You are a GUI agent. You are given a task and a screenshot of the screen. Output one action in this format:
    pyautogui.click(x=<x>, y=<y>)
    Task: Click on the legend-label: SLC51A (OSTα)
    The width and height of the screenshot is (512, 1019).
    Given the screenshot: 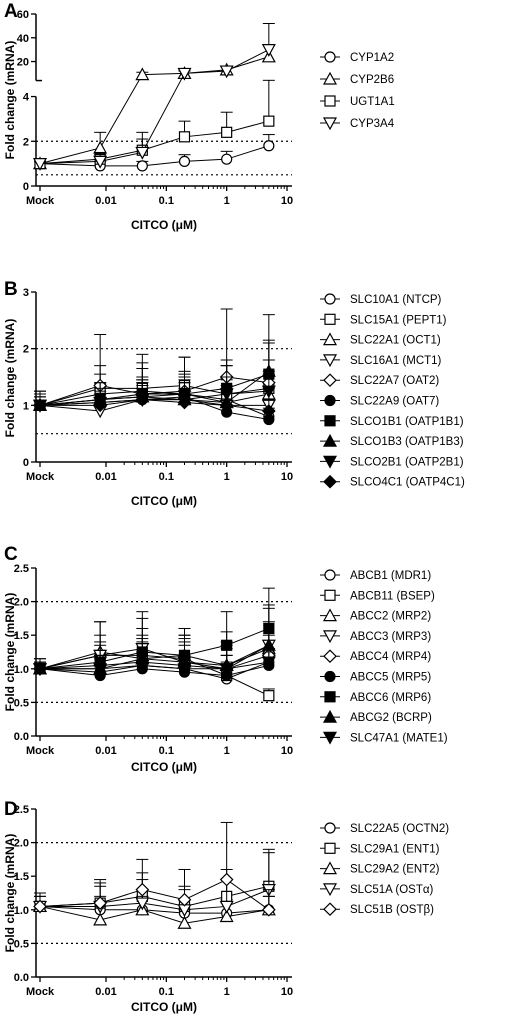 What is the action you would take?
    pyautogui.click(x=392, y=890)
    